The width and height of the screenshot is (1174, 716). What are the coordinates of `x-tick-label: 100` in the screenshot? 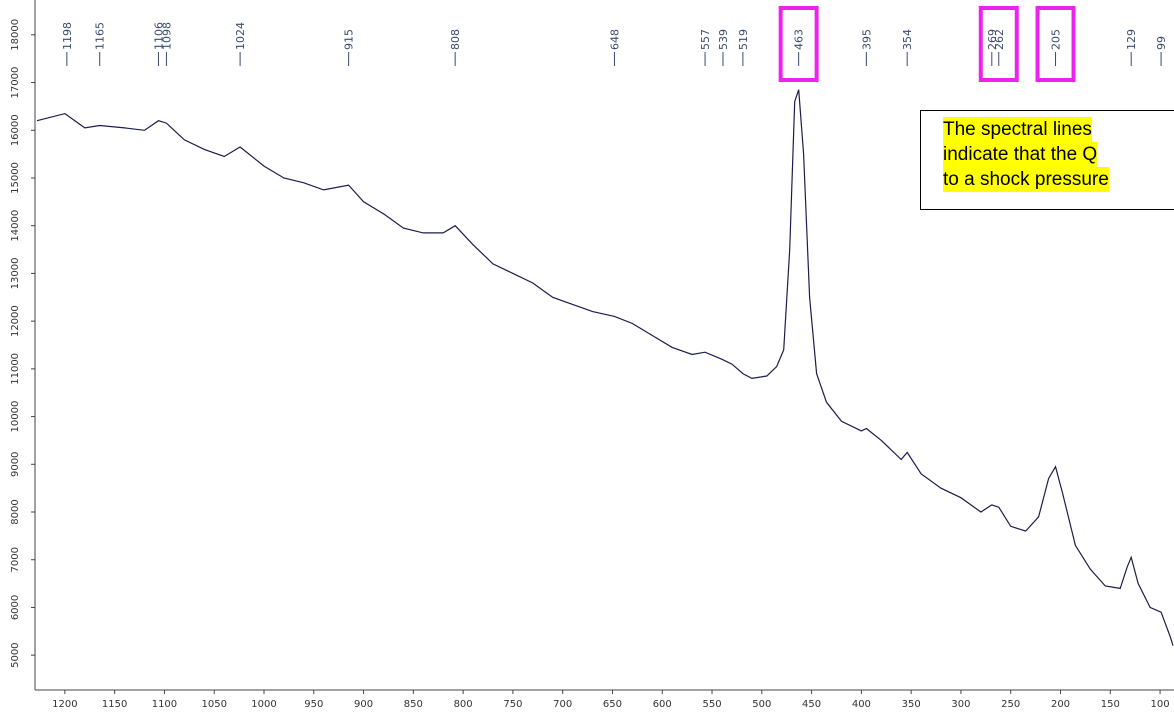 It's located at (1160, 704).